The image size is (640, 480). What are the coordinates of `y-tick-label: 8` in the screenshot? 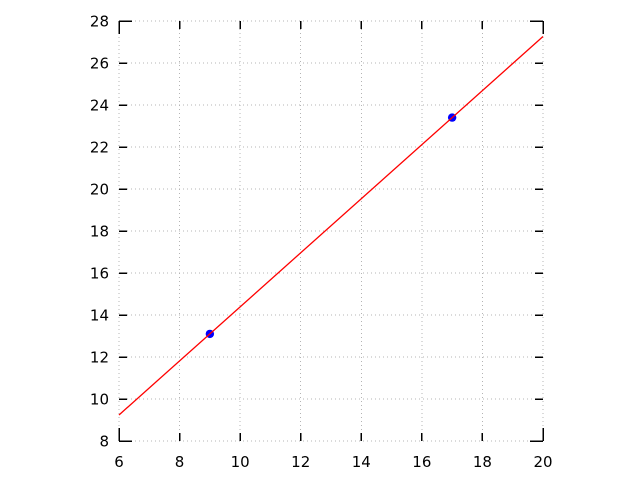 It's located at (104, 441).